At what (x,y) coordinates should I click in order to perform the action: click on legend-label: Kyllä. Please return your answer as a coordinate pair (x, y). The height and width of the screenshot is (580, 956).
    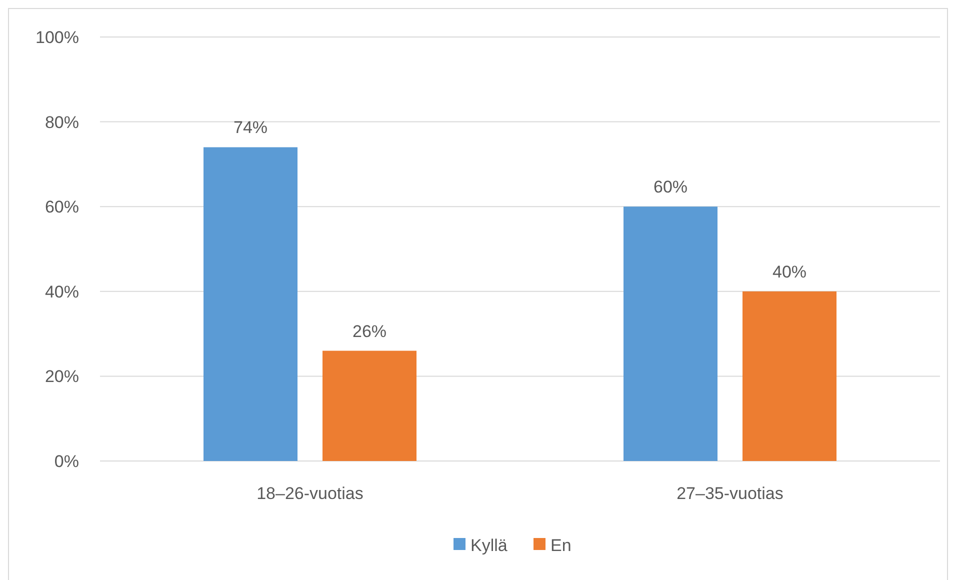
    Looking at the image, I should click on (489, 545).